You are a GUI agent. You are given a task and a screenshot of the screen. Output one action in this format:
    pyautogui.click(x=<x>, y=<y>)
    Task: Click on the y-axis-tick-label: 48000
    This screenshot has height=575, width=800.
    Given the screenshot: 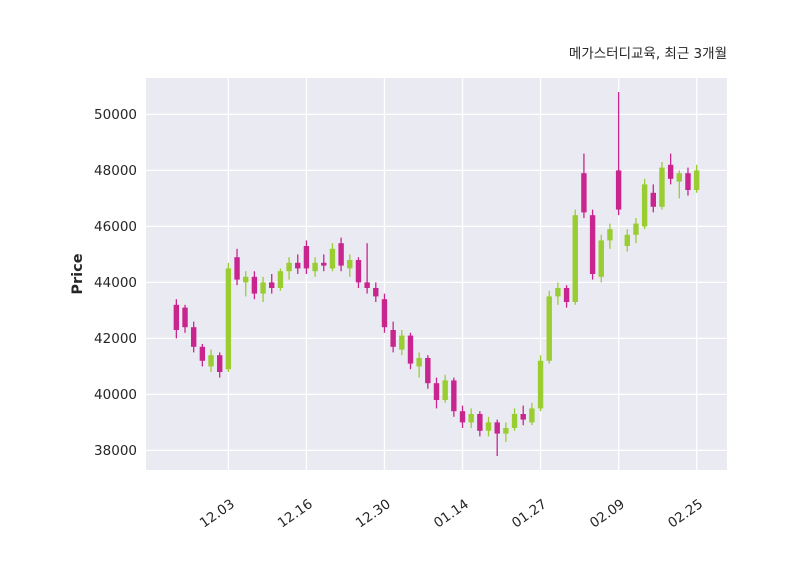 What is the action you would take?
    pyautogui.click(x=115, y=171)
    